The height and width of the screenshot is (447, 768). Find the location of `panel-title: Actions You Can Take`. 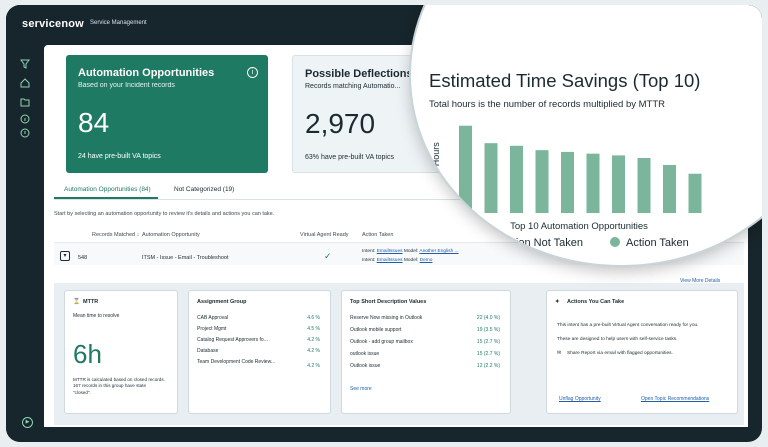

panel-title: Actions You Can Take is located at coordinates (596, 302).